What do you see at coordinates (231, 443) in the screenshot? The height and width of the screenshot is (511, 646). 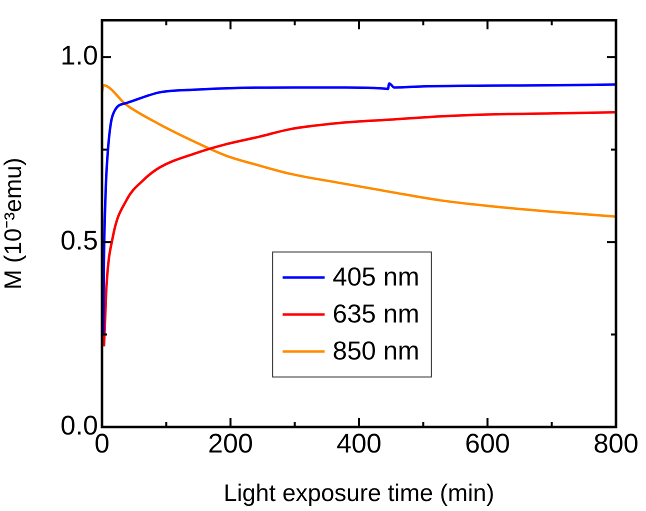 I see `x-tick-label: 200` at bounding box center [231, 443].